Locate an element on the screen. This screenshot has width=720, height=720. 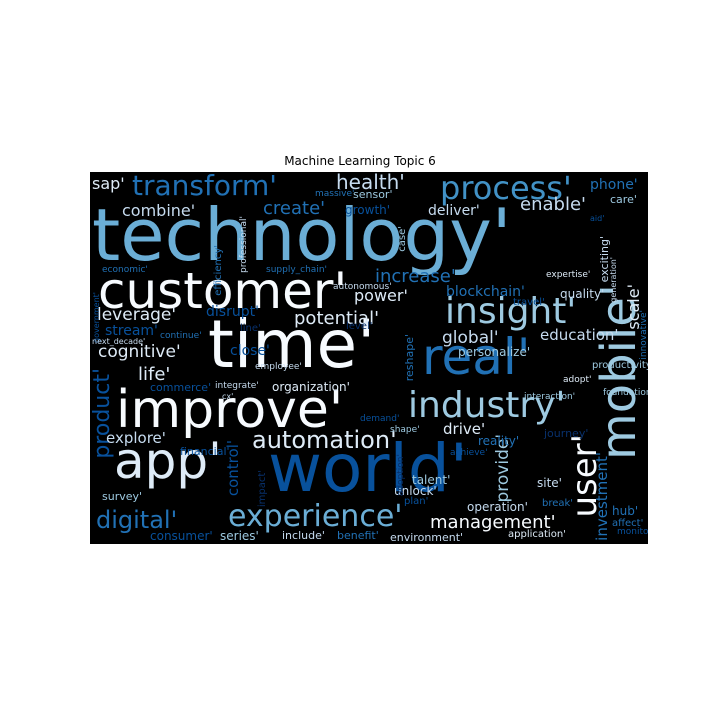
word-site: site' is located at coordinates (549, 483).